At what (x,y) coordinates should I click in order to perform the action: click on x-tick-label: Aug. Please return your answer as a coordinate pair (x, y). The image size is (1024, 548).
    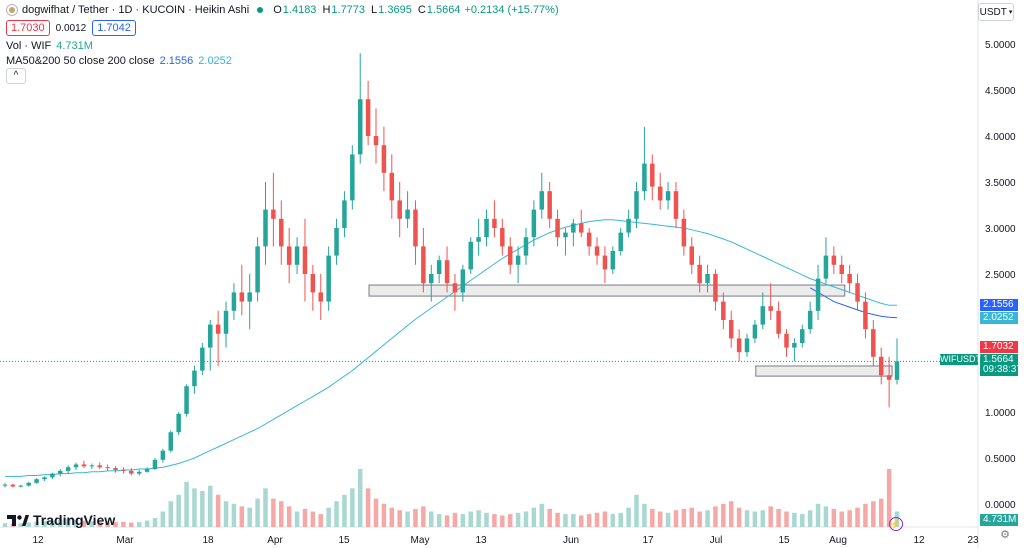
    Looking at the image, I should click on (838, 540).